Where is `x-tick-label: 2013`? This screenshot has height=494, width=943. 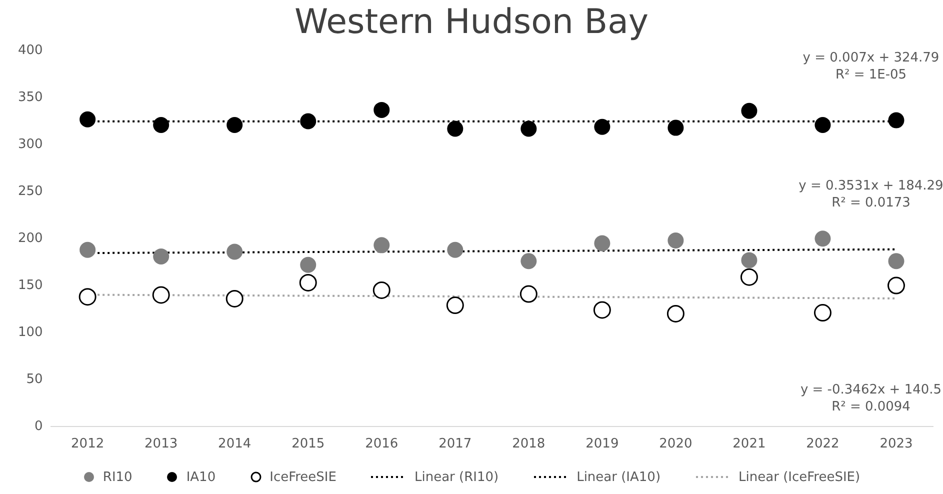
x-tick-label: 2013 is located at coordinates (161, 444).